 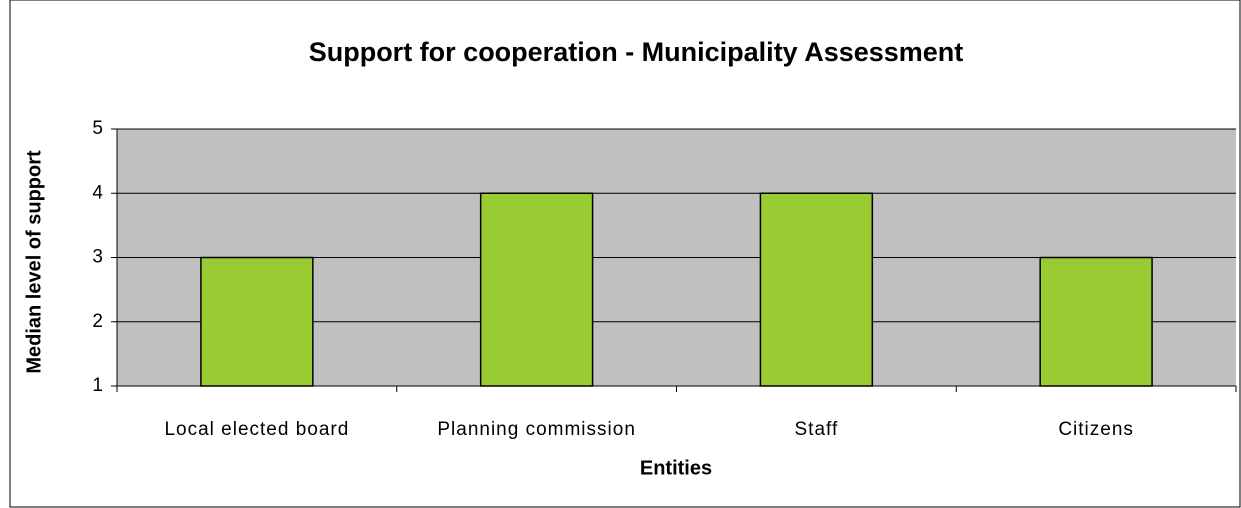 What do you see at coordinates (34, 262) in the screenshot?
I see `y-axis-label: Median level of support` at bounding box center [34, 262].